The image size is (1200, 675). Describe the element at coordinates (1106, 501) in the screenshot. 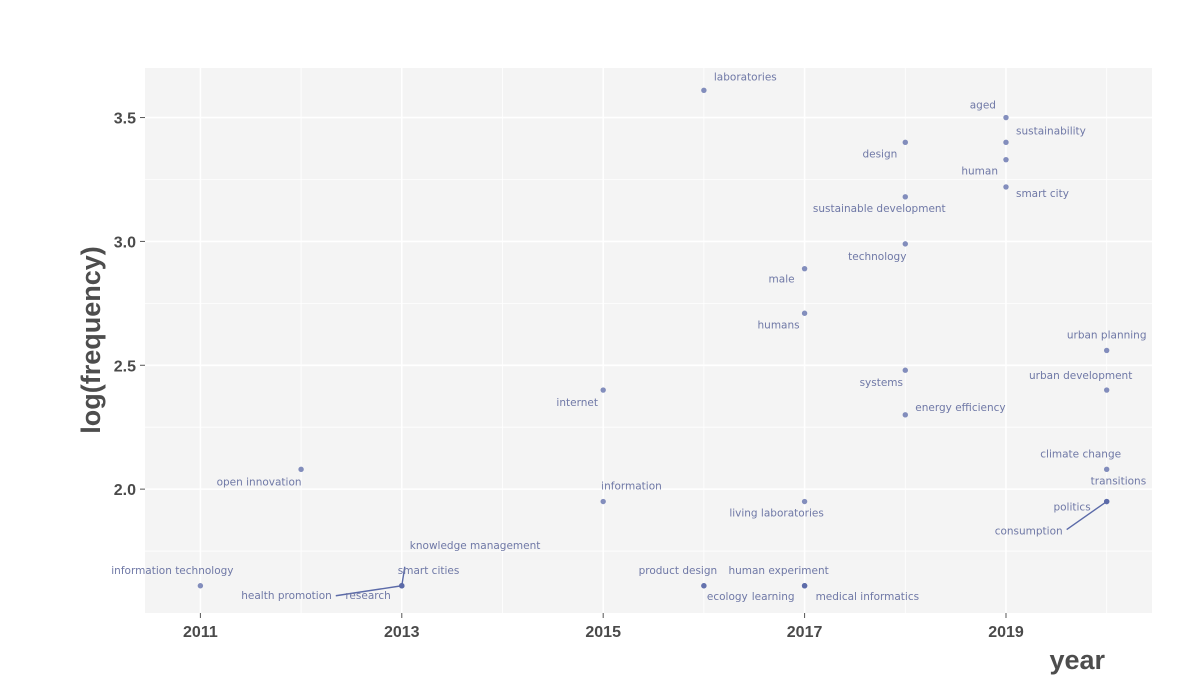

I see `point-consumption` at that location.